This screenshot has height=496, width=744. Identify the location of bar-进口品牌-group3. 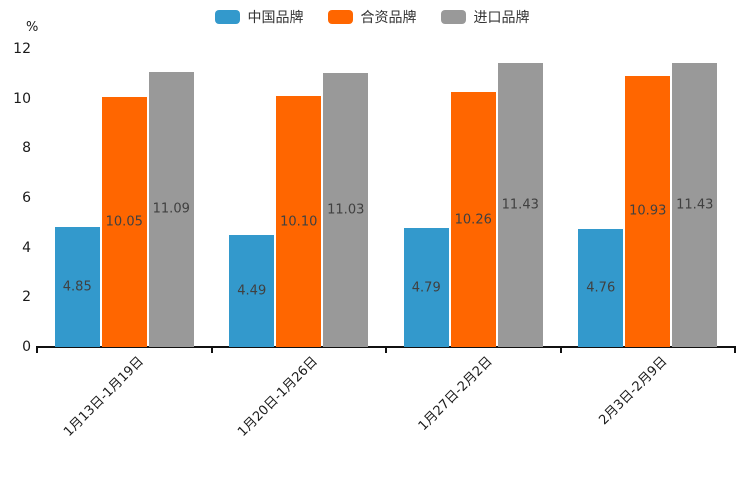
(695, 205).